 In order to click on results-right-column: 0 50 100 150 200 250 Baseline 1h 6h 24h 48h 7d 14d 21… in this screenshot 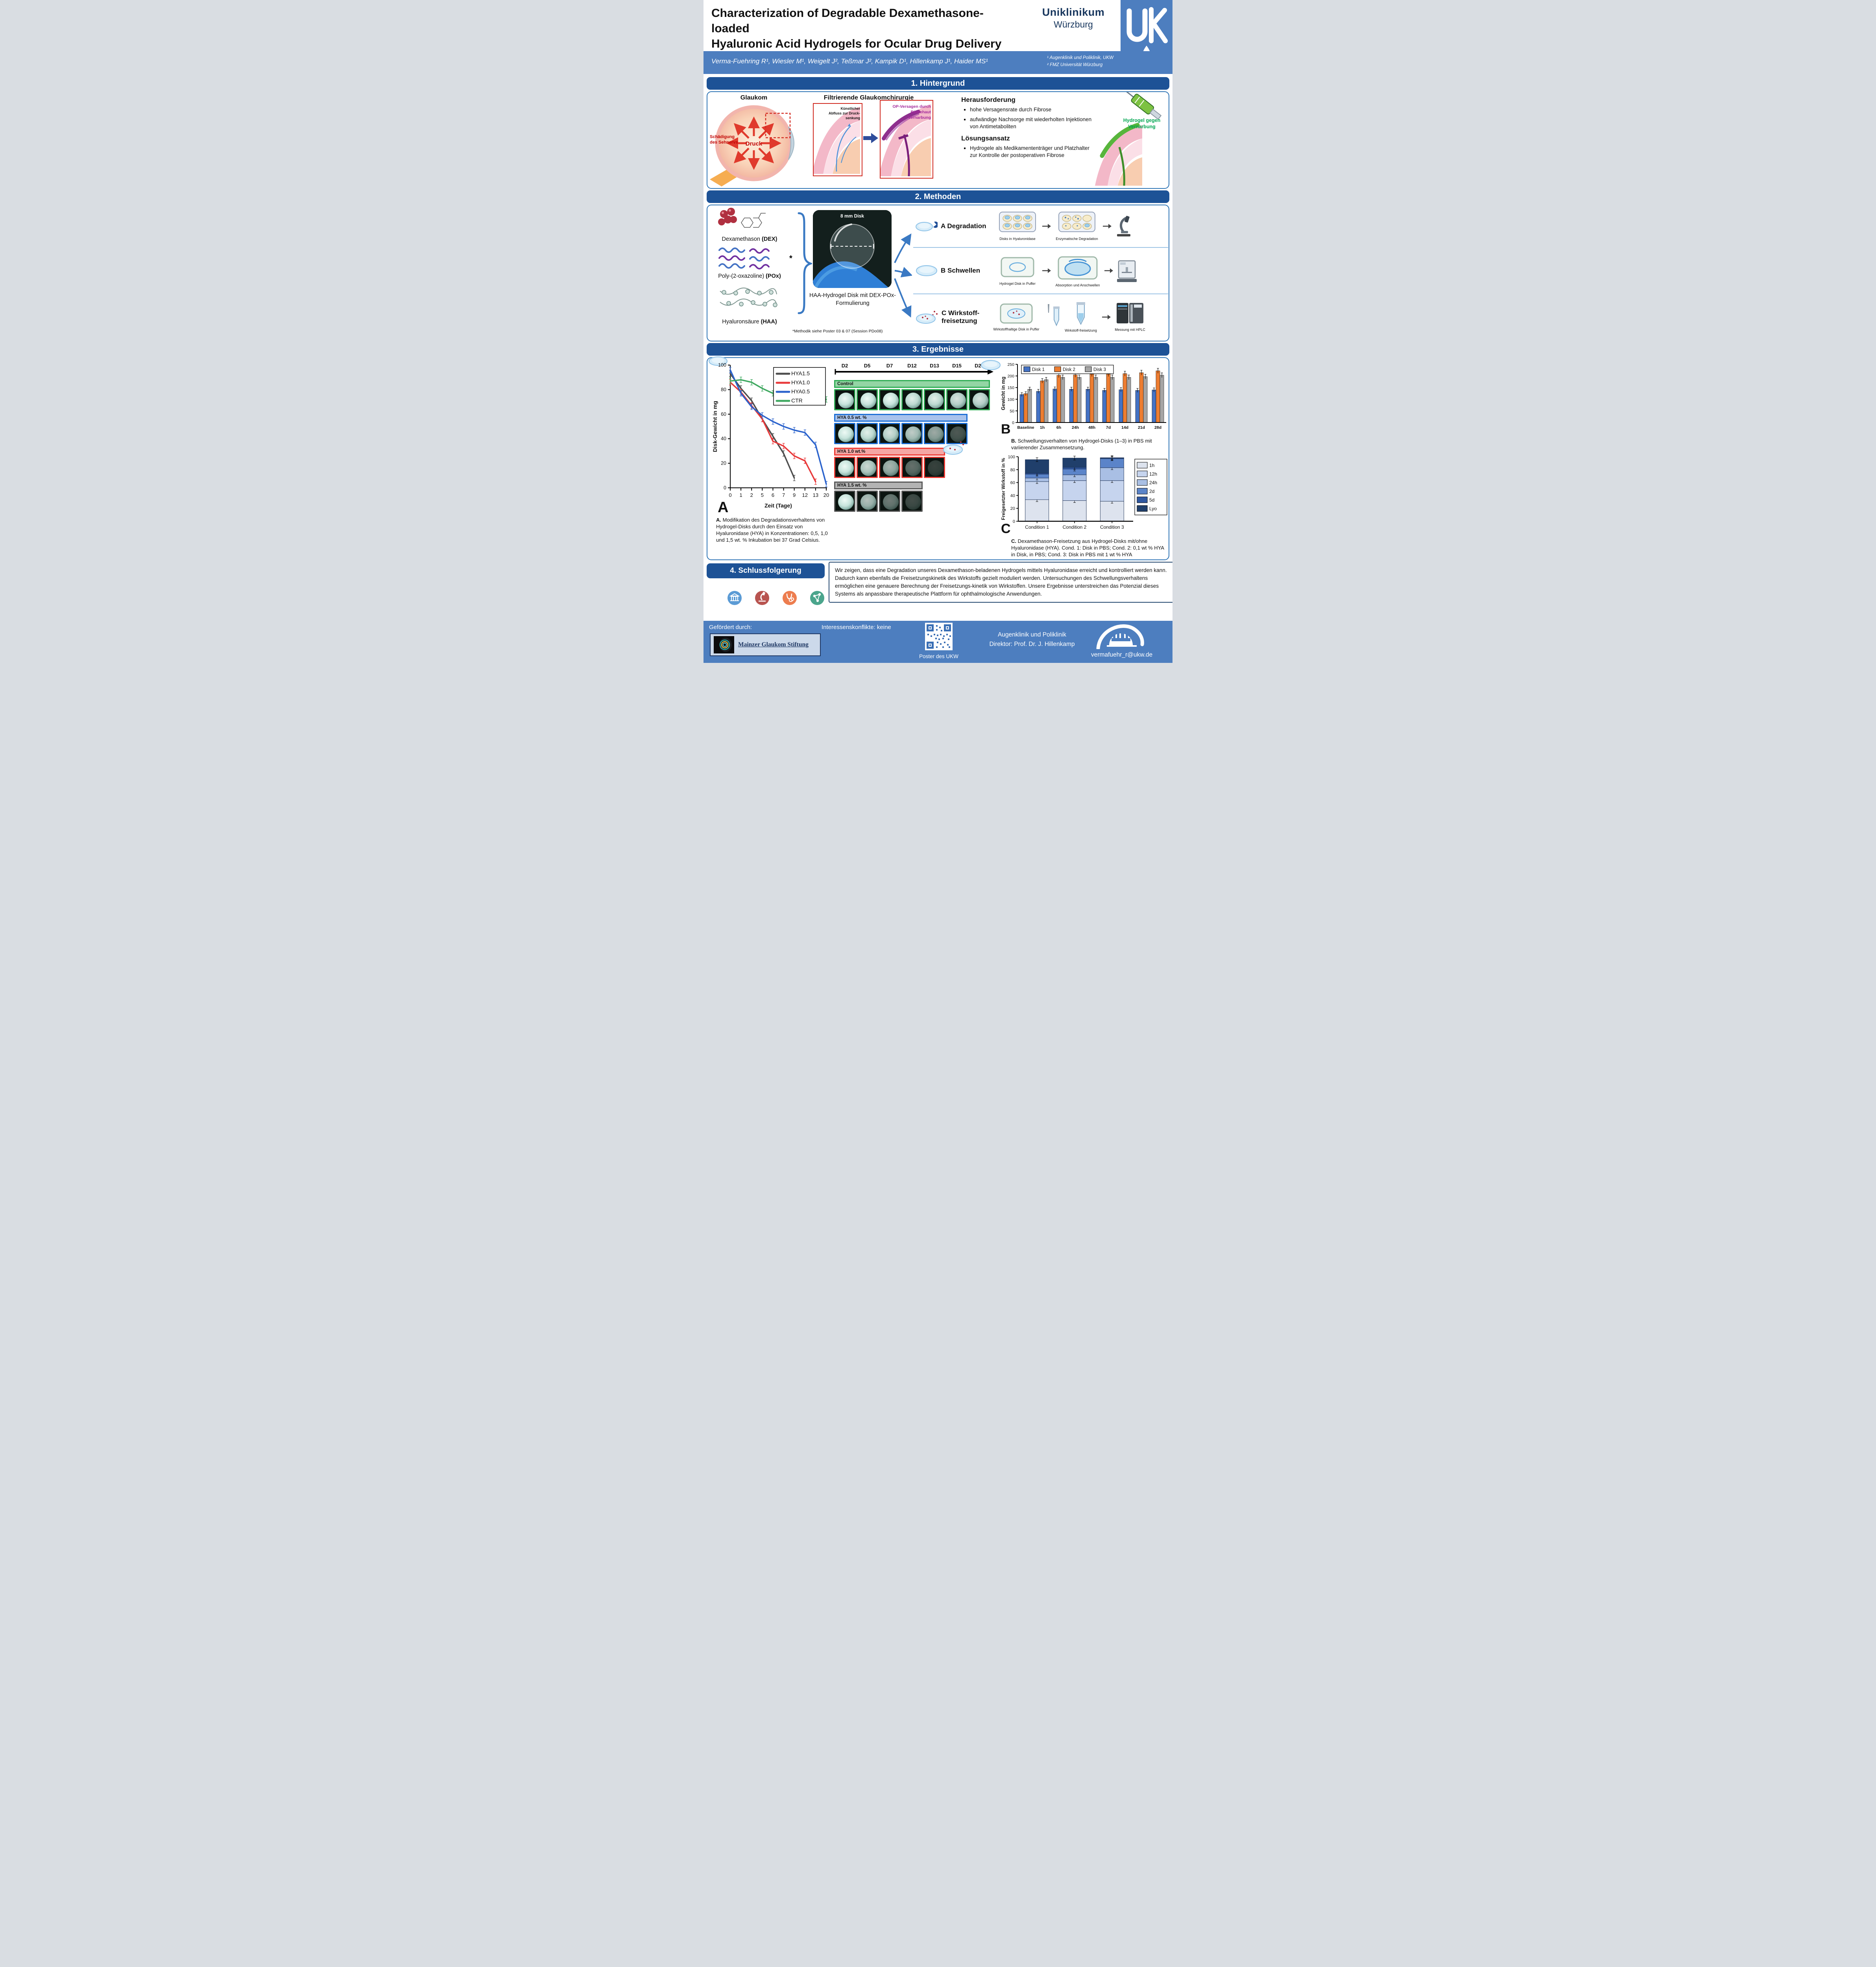, I will do `click(1084, 460)`.